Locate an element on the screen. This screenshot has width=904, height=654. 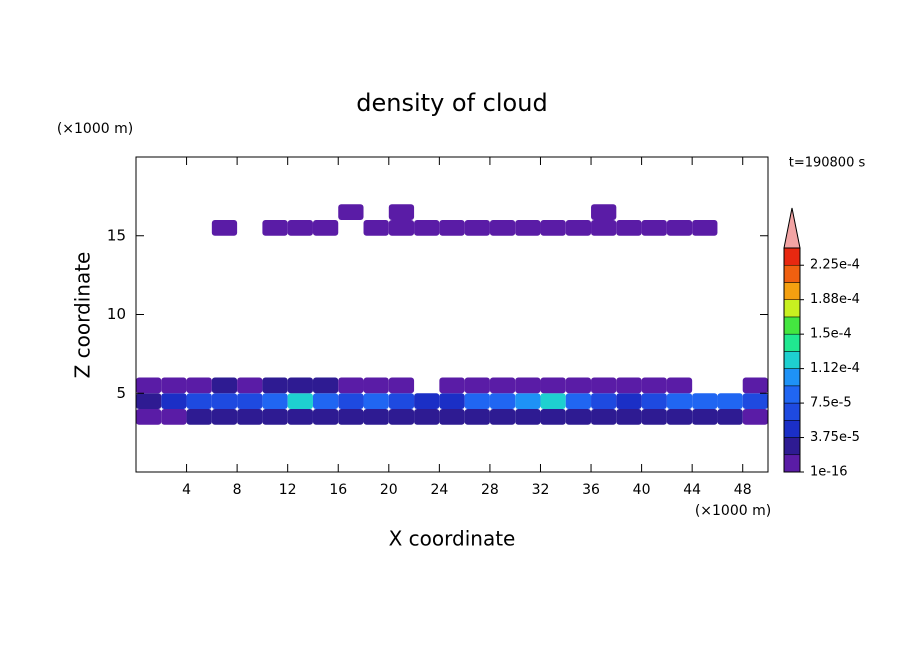
colorbar-extend is located at coordinates (792, 228).